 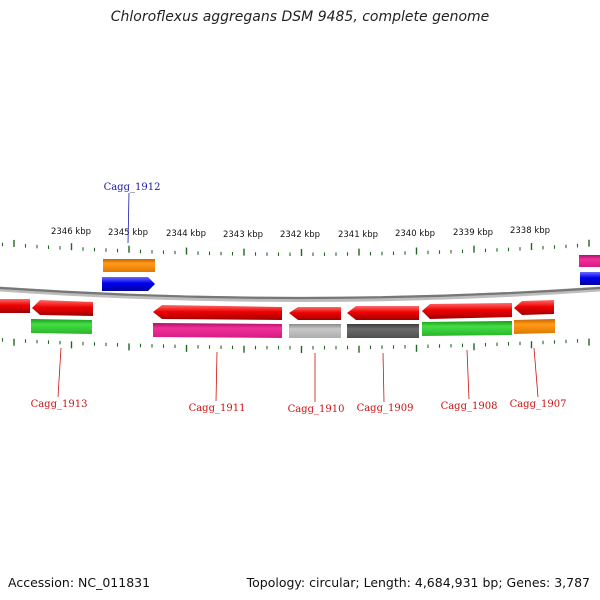 What do you see at coordinates (415, 234) in the screenshot?
I see `tick-label-2340: 2340 kbp` at bounding box center [415, 234].